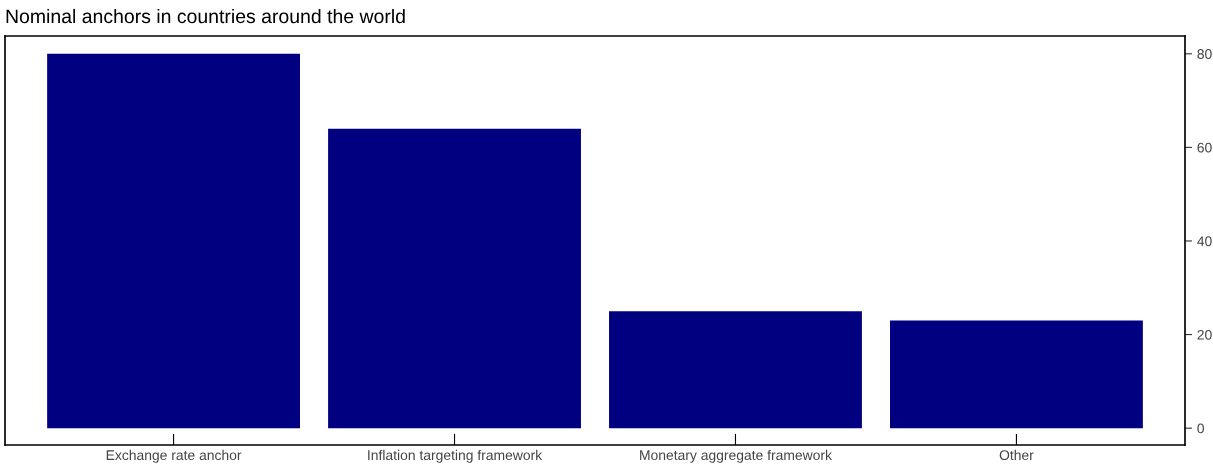  Describe the element at coordinates (736, 456) in the screenshot. I see `x-tick-label: Monetary aggregate framework` at that location.